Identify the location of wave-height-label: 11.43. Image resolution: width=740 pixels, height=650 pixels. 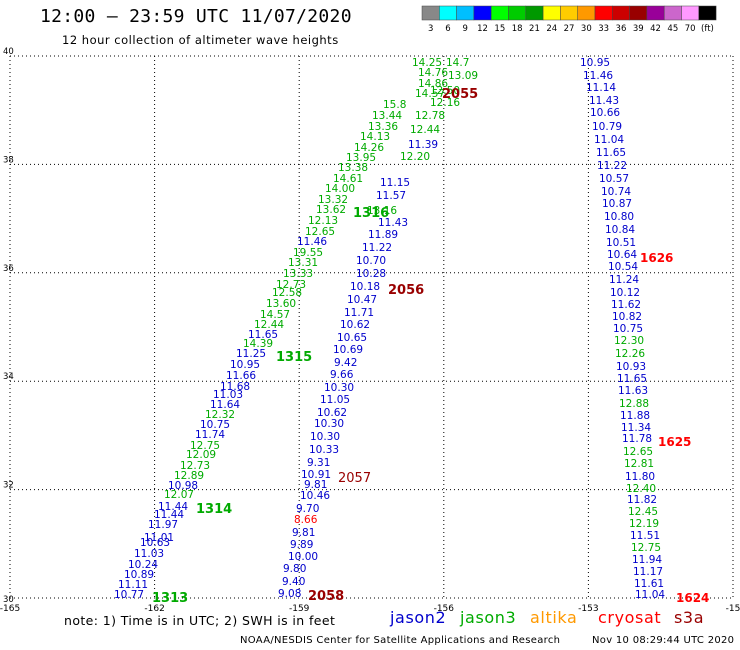
(393, 223).